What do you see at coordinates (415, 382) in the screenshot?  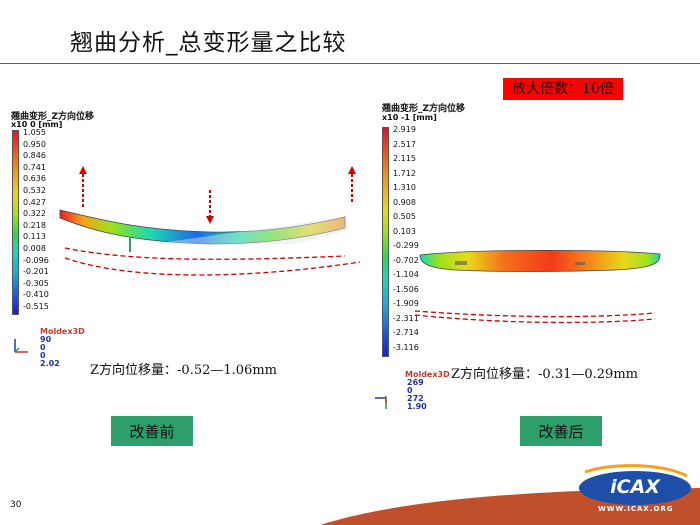 I see `right-axis-value: 269` at bounding box center [415, 382].